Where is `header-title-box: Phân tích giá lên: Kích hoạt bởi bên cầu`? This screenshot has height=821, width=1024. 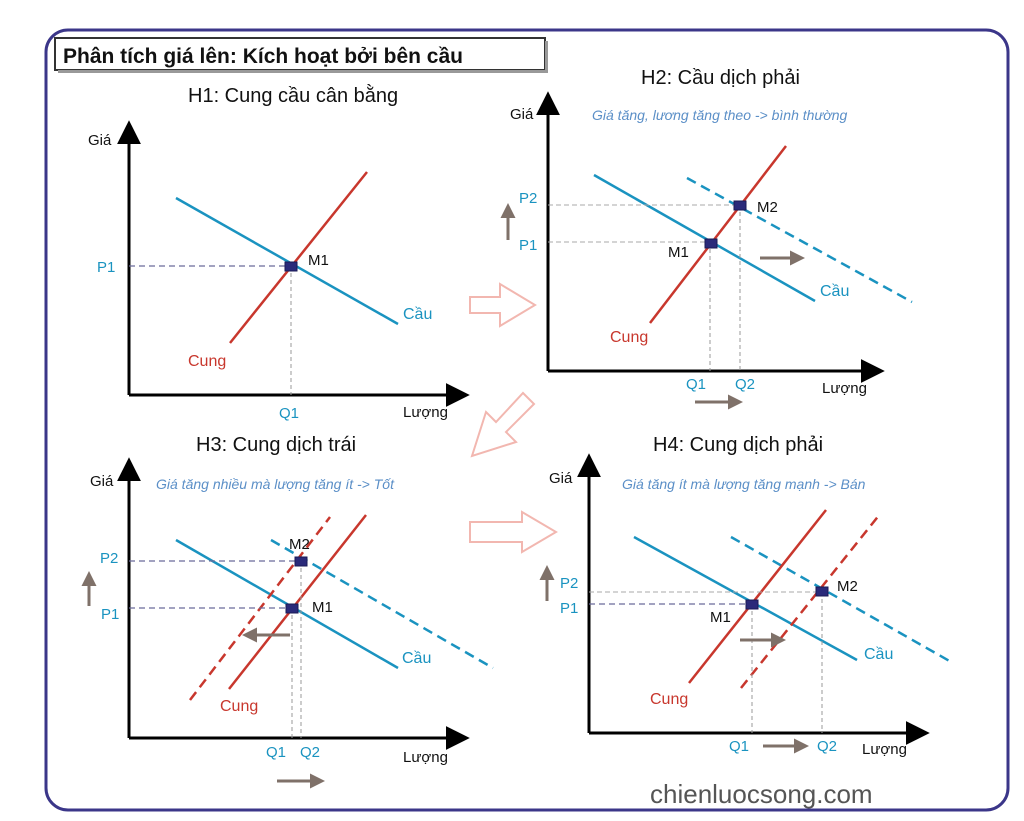
header-title-box: Phân tích giá lên: Kích hoạt bởi bên cầu is located at coordinates (301, 55).